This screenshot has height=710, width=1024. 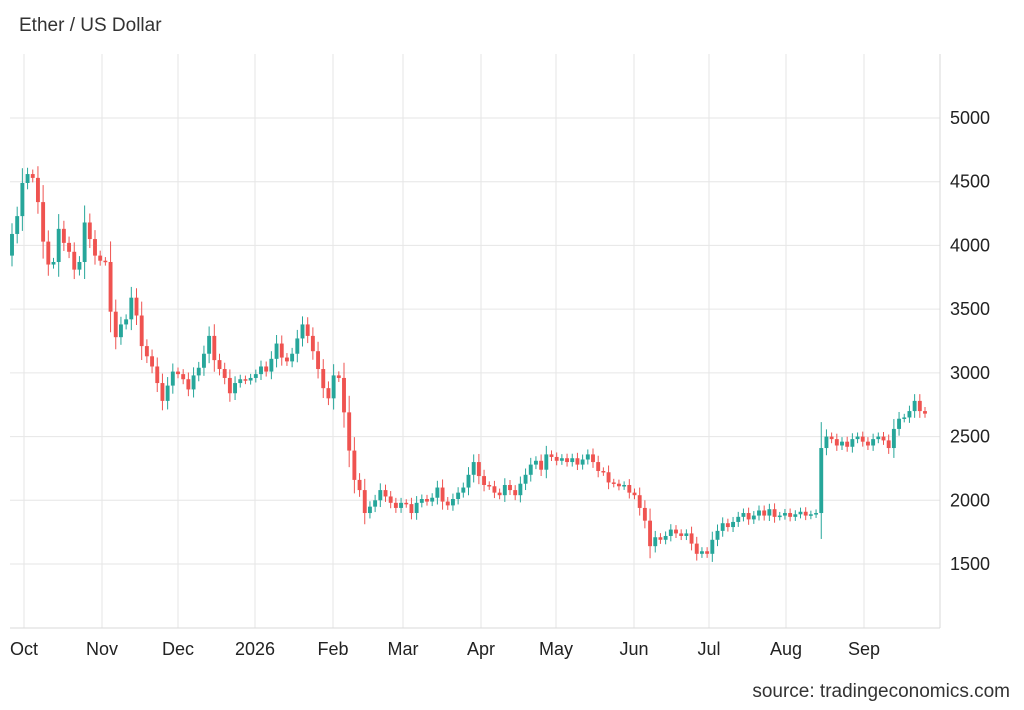 I want to click on x-tick-label: Jul, so click(x=708, y=649).